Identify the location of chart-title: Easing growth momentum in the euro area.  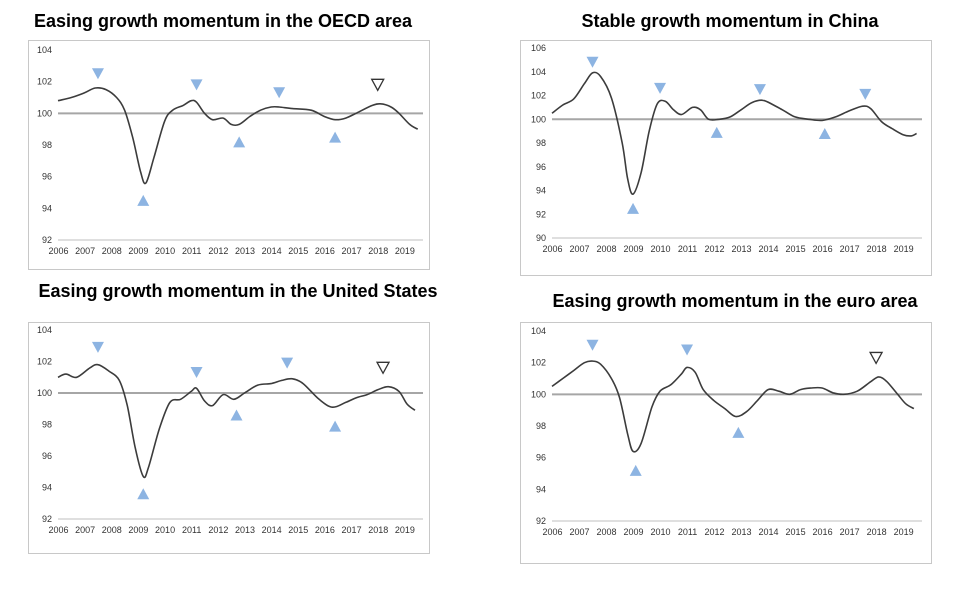
(735, 301).